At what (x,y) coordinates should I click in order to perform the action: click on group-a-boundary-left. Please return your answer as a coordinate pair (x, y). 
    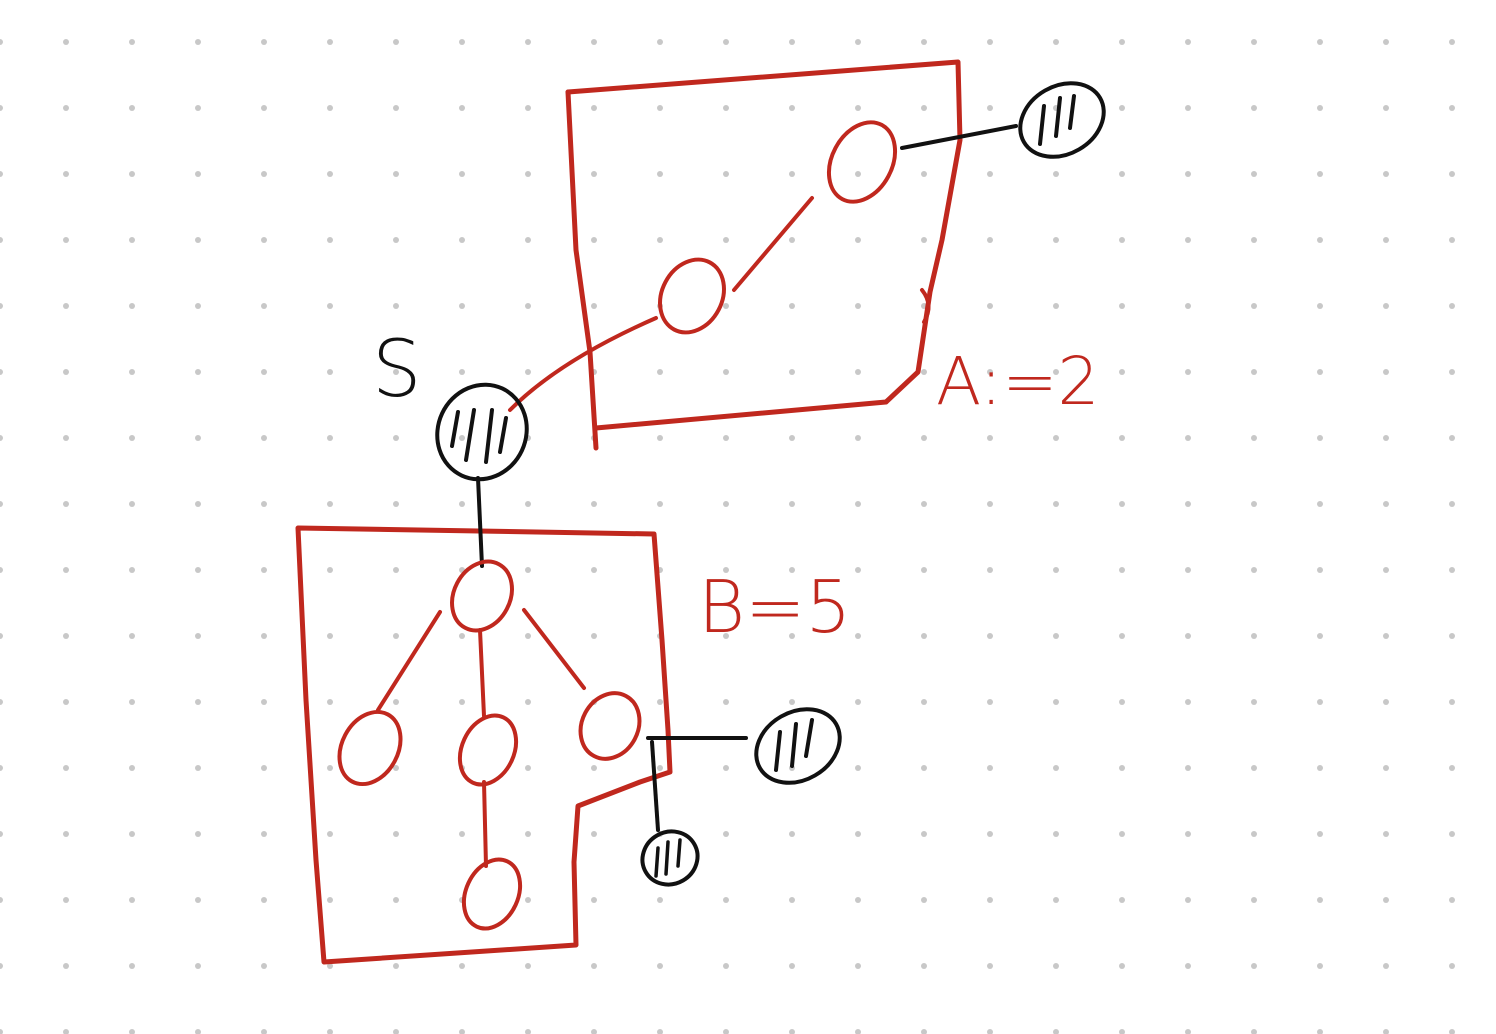
    Looking at the image, I should click on (582, 270).